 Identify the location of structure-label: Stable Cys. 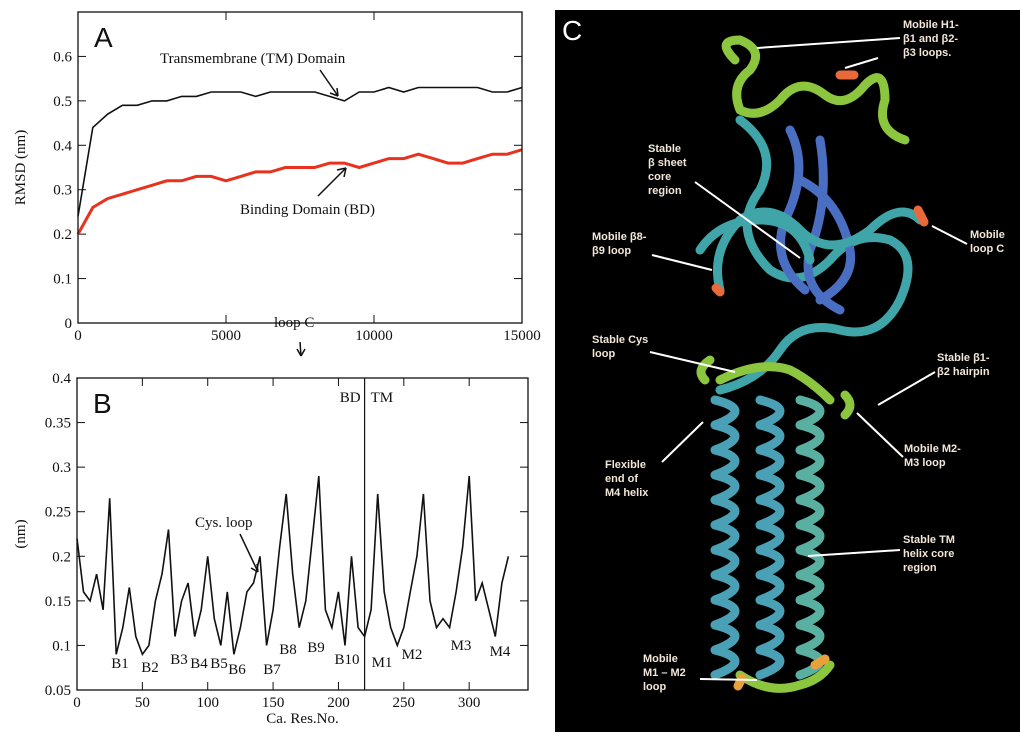
(620, 340).